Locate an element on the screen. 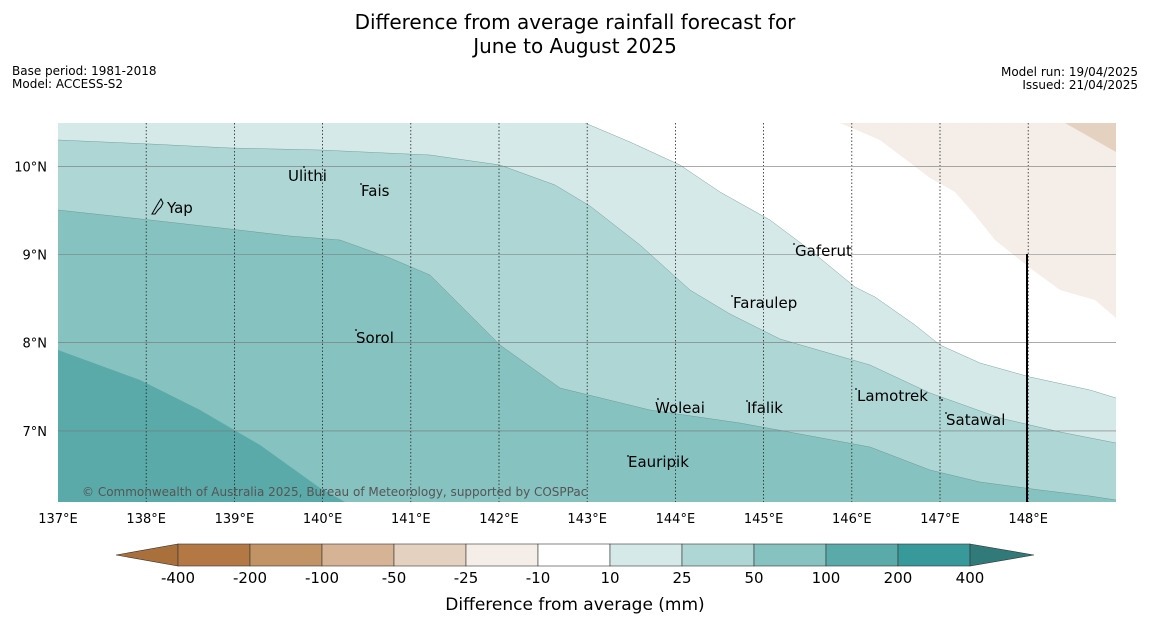 The width and height of the screenshot is (1150, 644). longitude-tick-label: 140°E is located at coordinates (323, 519).